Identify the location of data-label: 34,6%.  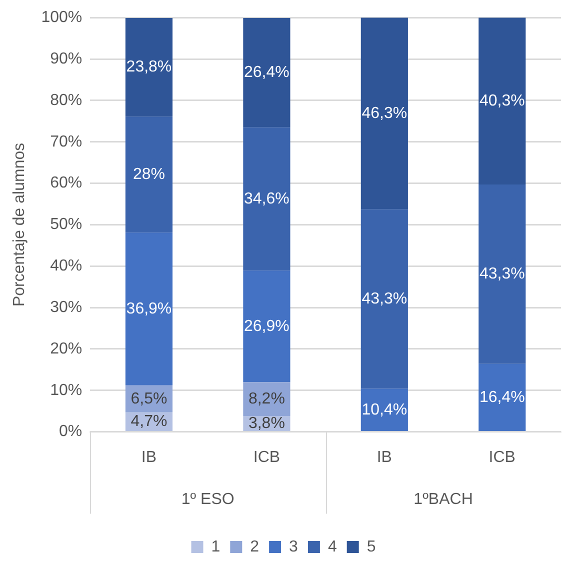
(267, 199).